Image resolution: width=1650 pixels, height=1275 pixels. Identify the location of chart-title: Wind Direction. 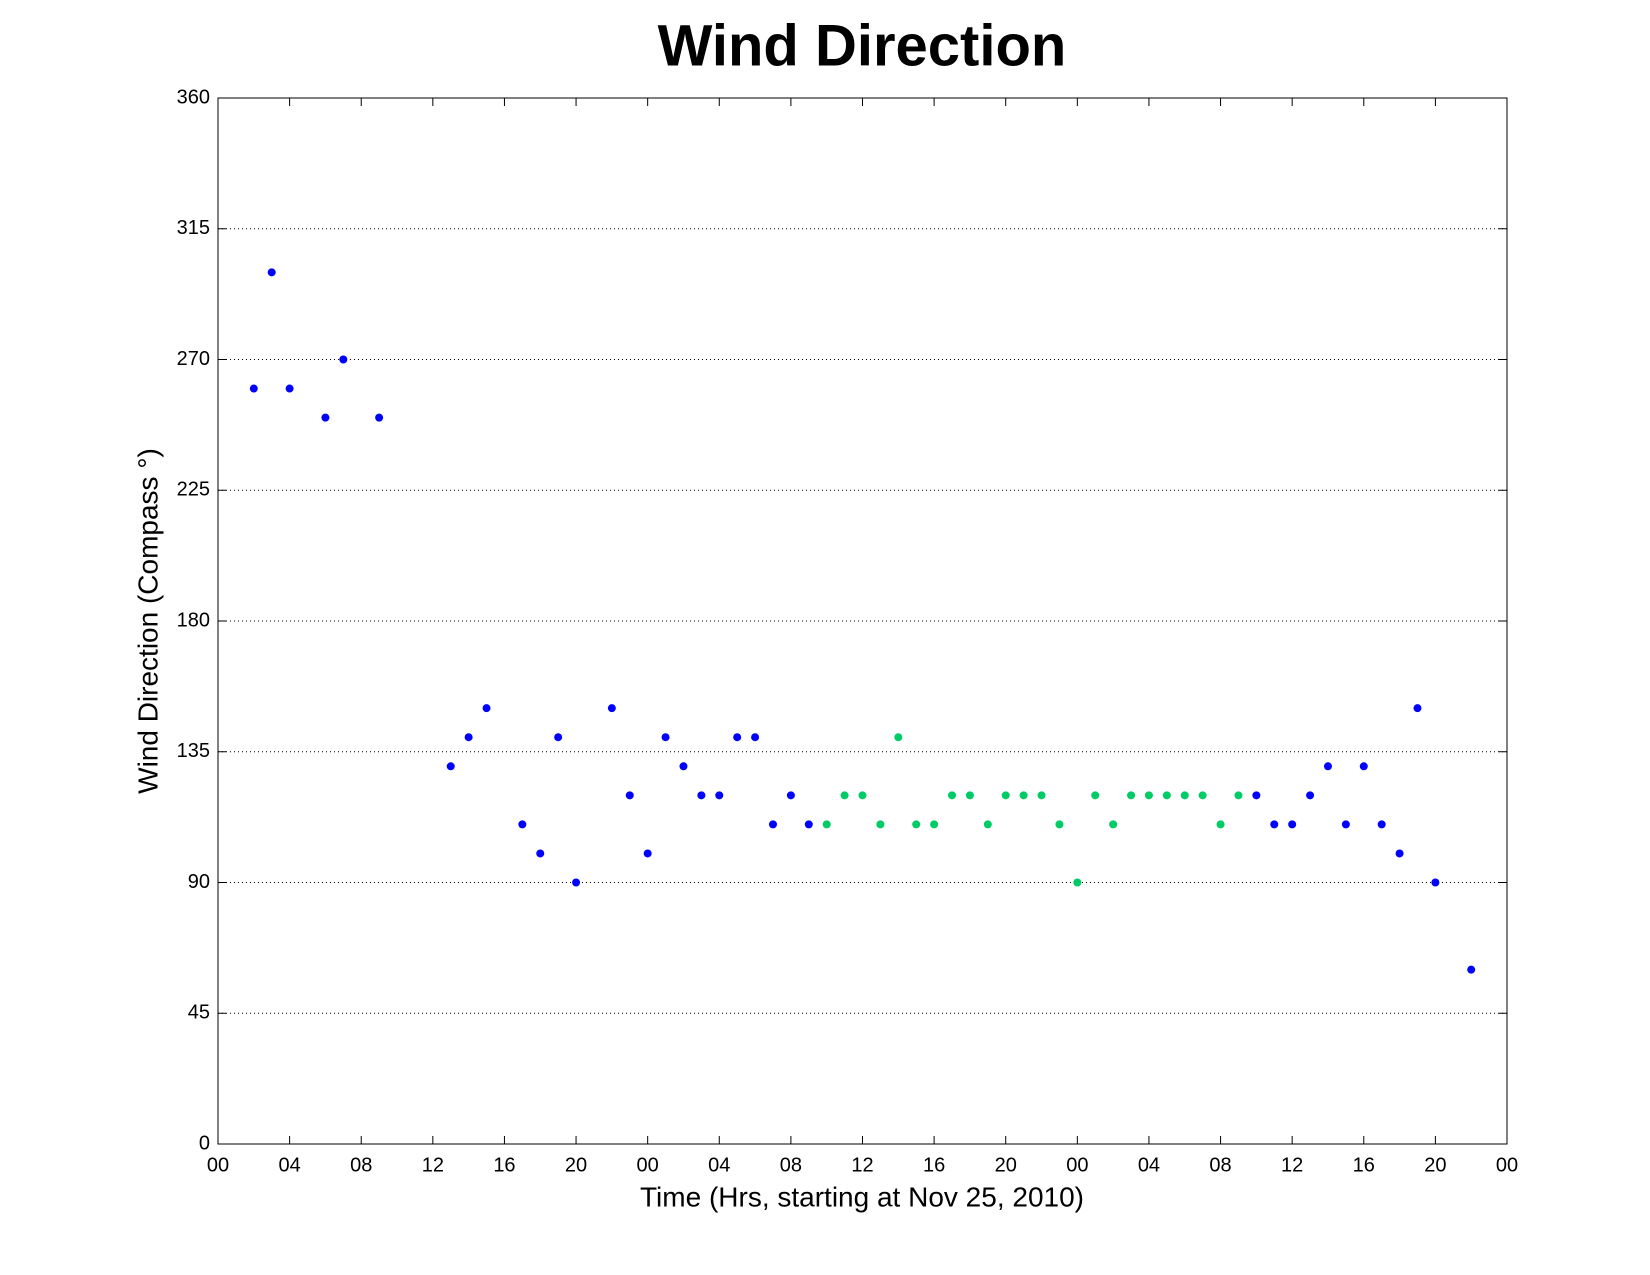
(862, 45).